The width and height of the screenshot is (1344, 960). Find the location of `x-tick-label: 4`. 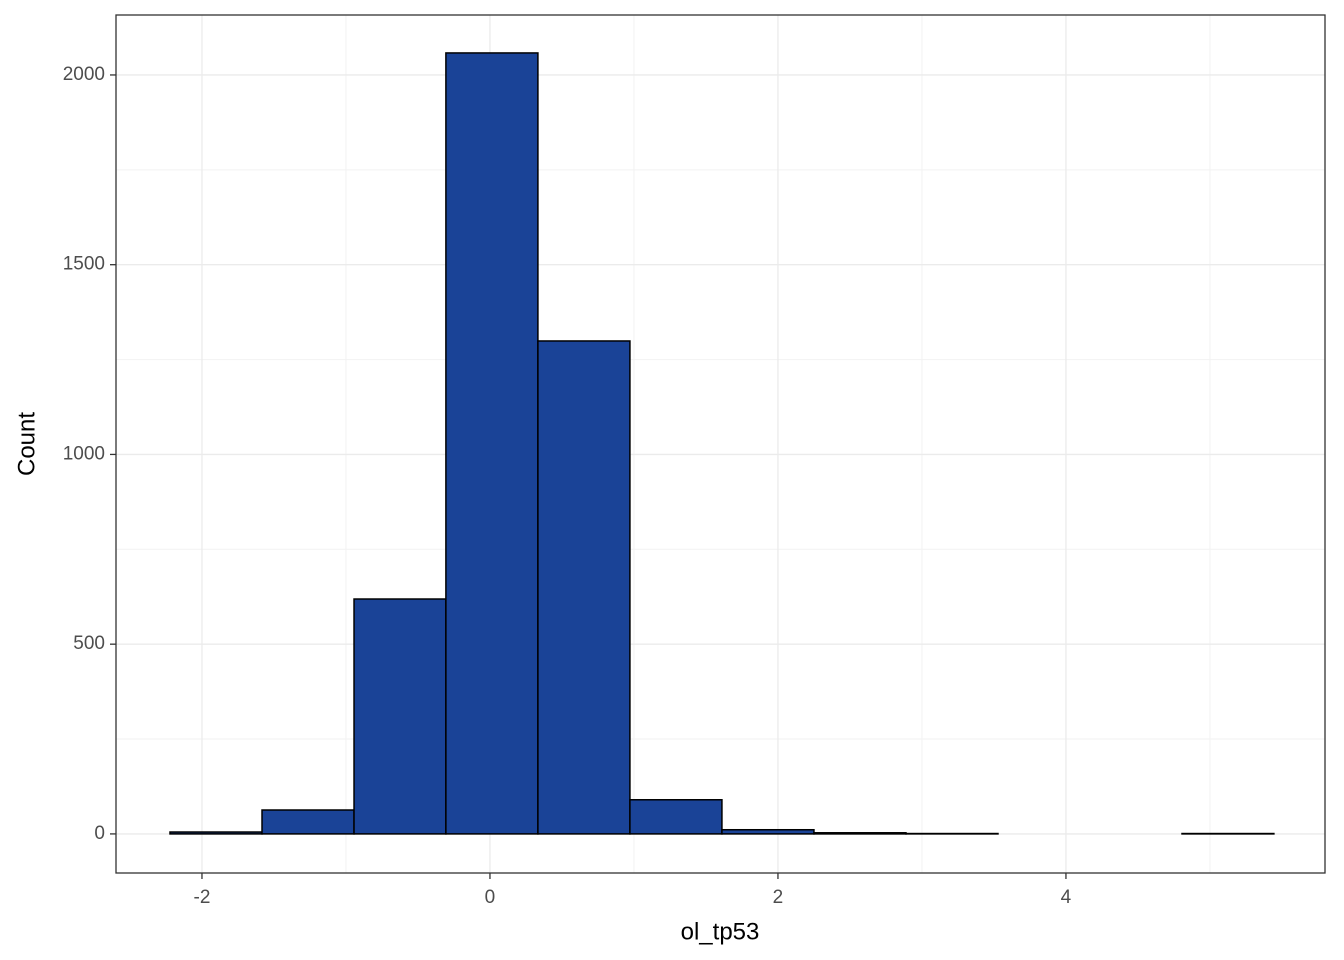

x-tick-label: 4 is located at coordinates (1066, 897).